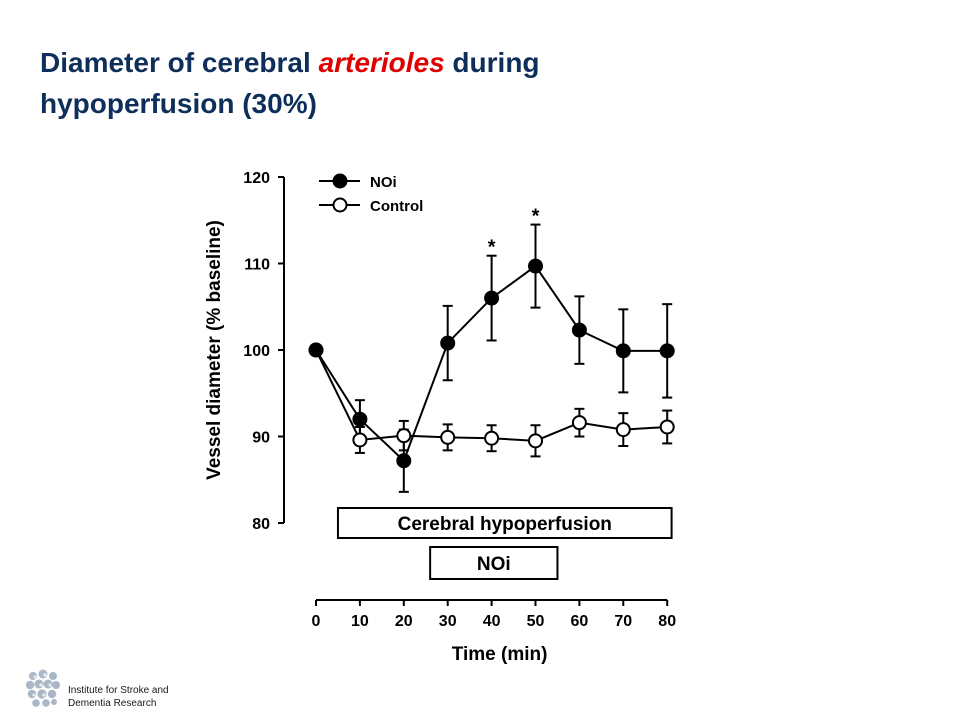 The width and height of the screenshot is (960, 720). What do you see at coordinates (396, 206) in the screenshot?
I see `legend-label-control: Control` at bounding box center [396, 206].